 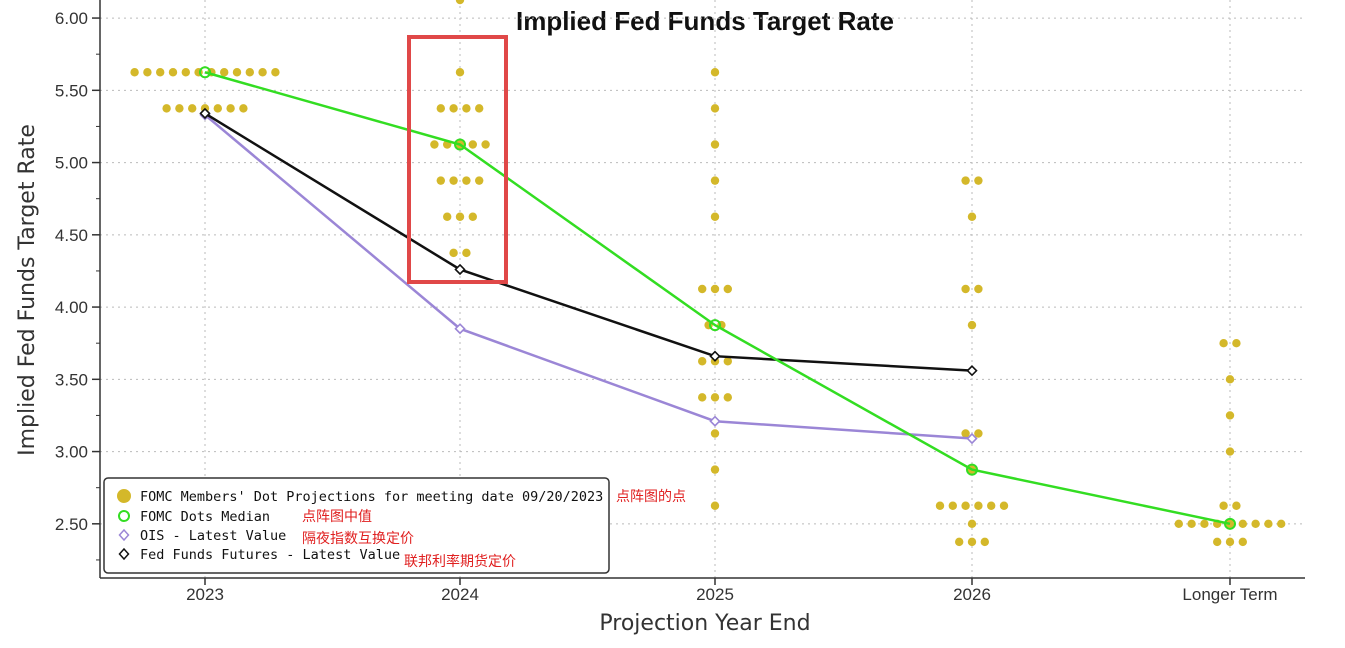 I want to click on y-tick-label-6: 3.00, so click(x=71, y=452).